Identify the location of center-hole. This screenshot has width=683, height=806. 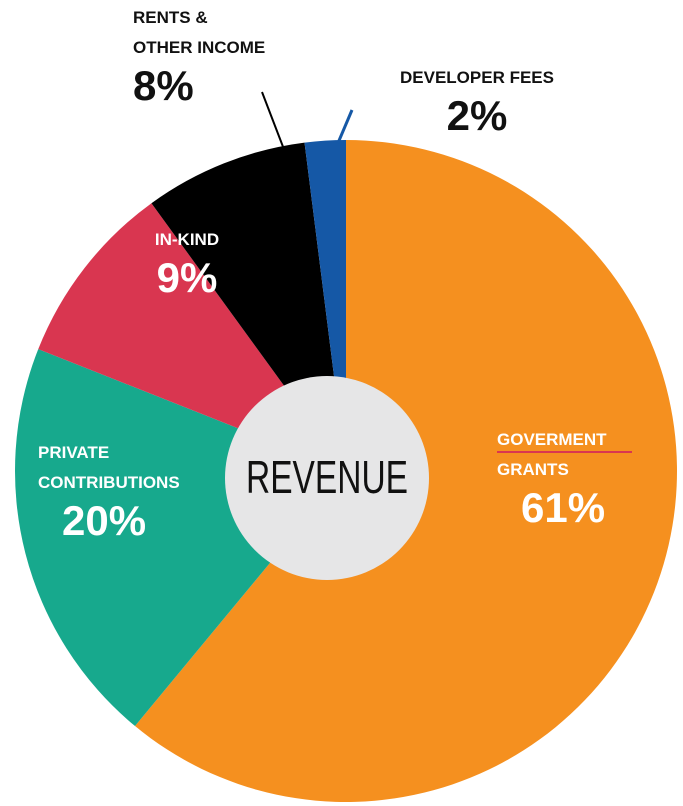
(327, 478).